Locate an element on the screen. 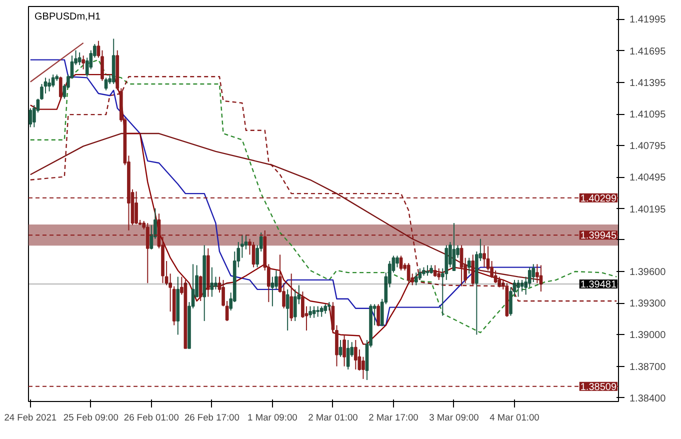  y-tick-label: 1.41395 is located at coordinates (648, 83).